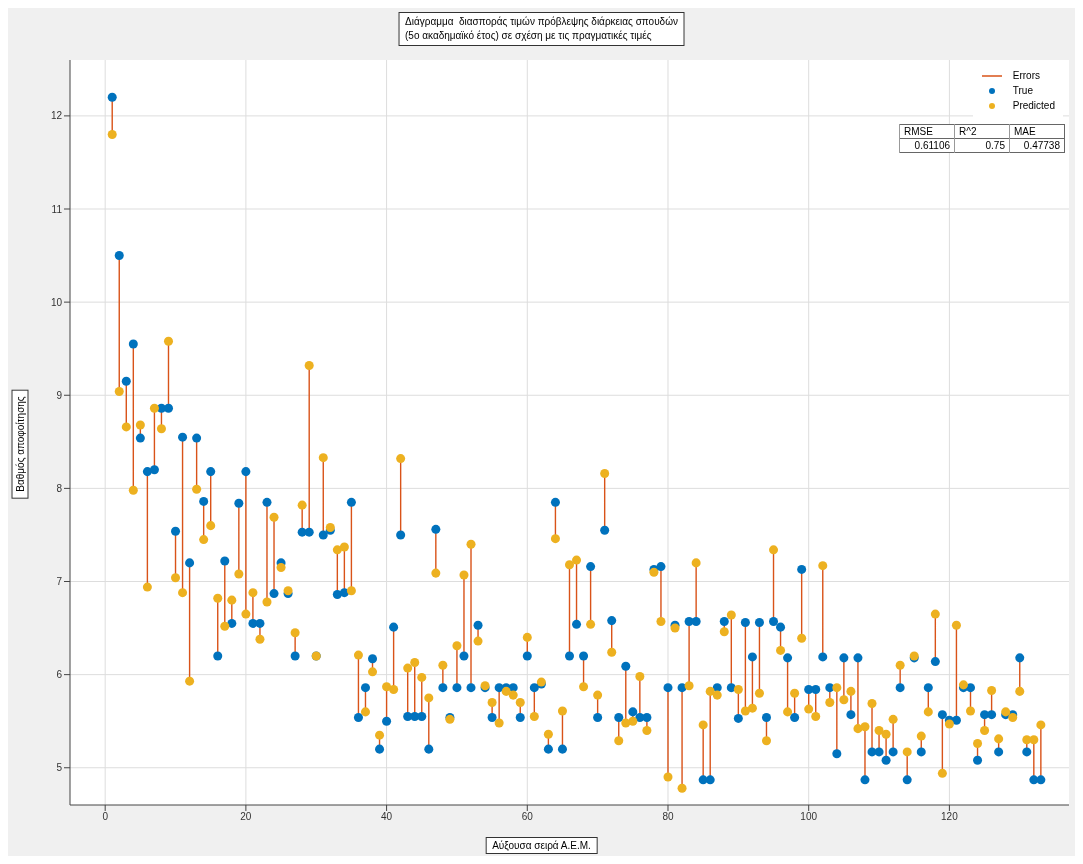 This screenshot has height=864, width=1083. Describe the element at coordinates (56, 302) in the screenshot. I see `y-tick-label: 10` at that location.